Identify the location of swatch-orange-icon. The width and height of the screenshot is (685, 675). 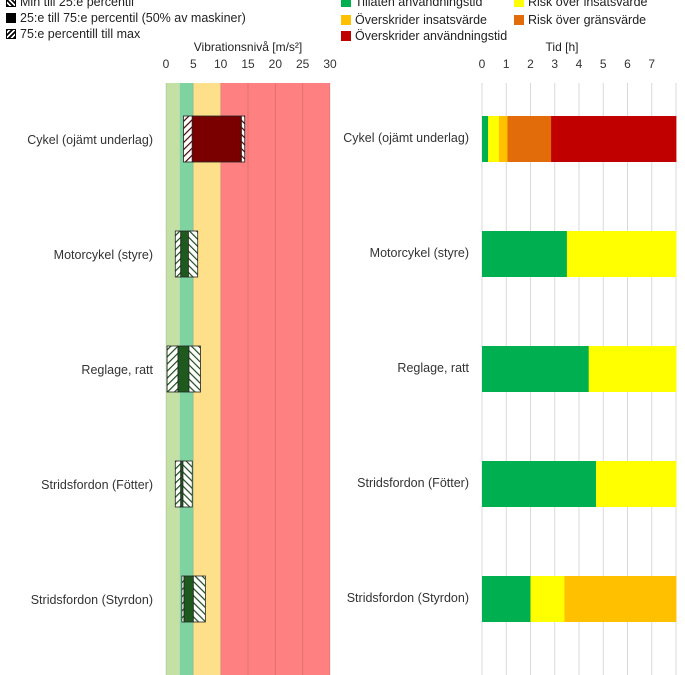
(519, 20).